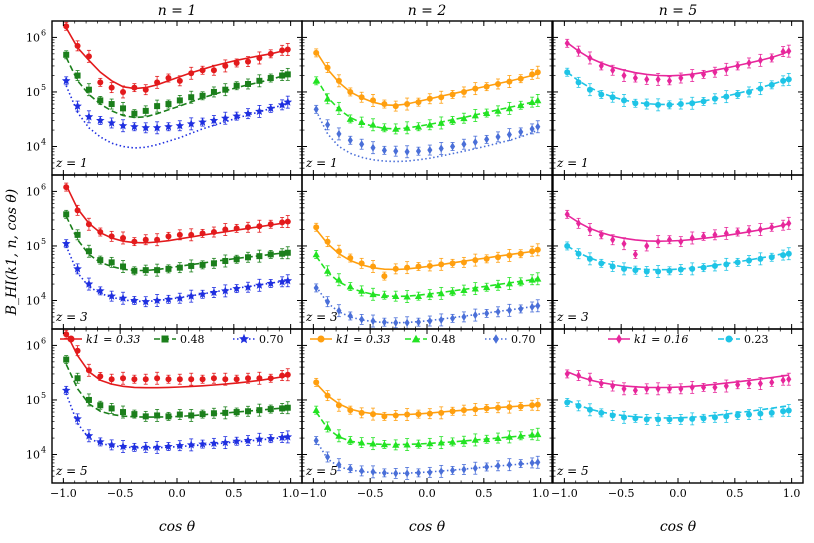 Image resolution: width=814 pixels, height=543 pixels. What do you see at coordinates (321, 317) in the screenshot?
I see `redshift-label: z = 3` at bounding box center [321, 317].